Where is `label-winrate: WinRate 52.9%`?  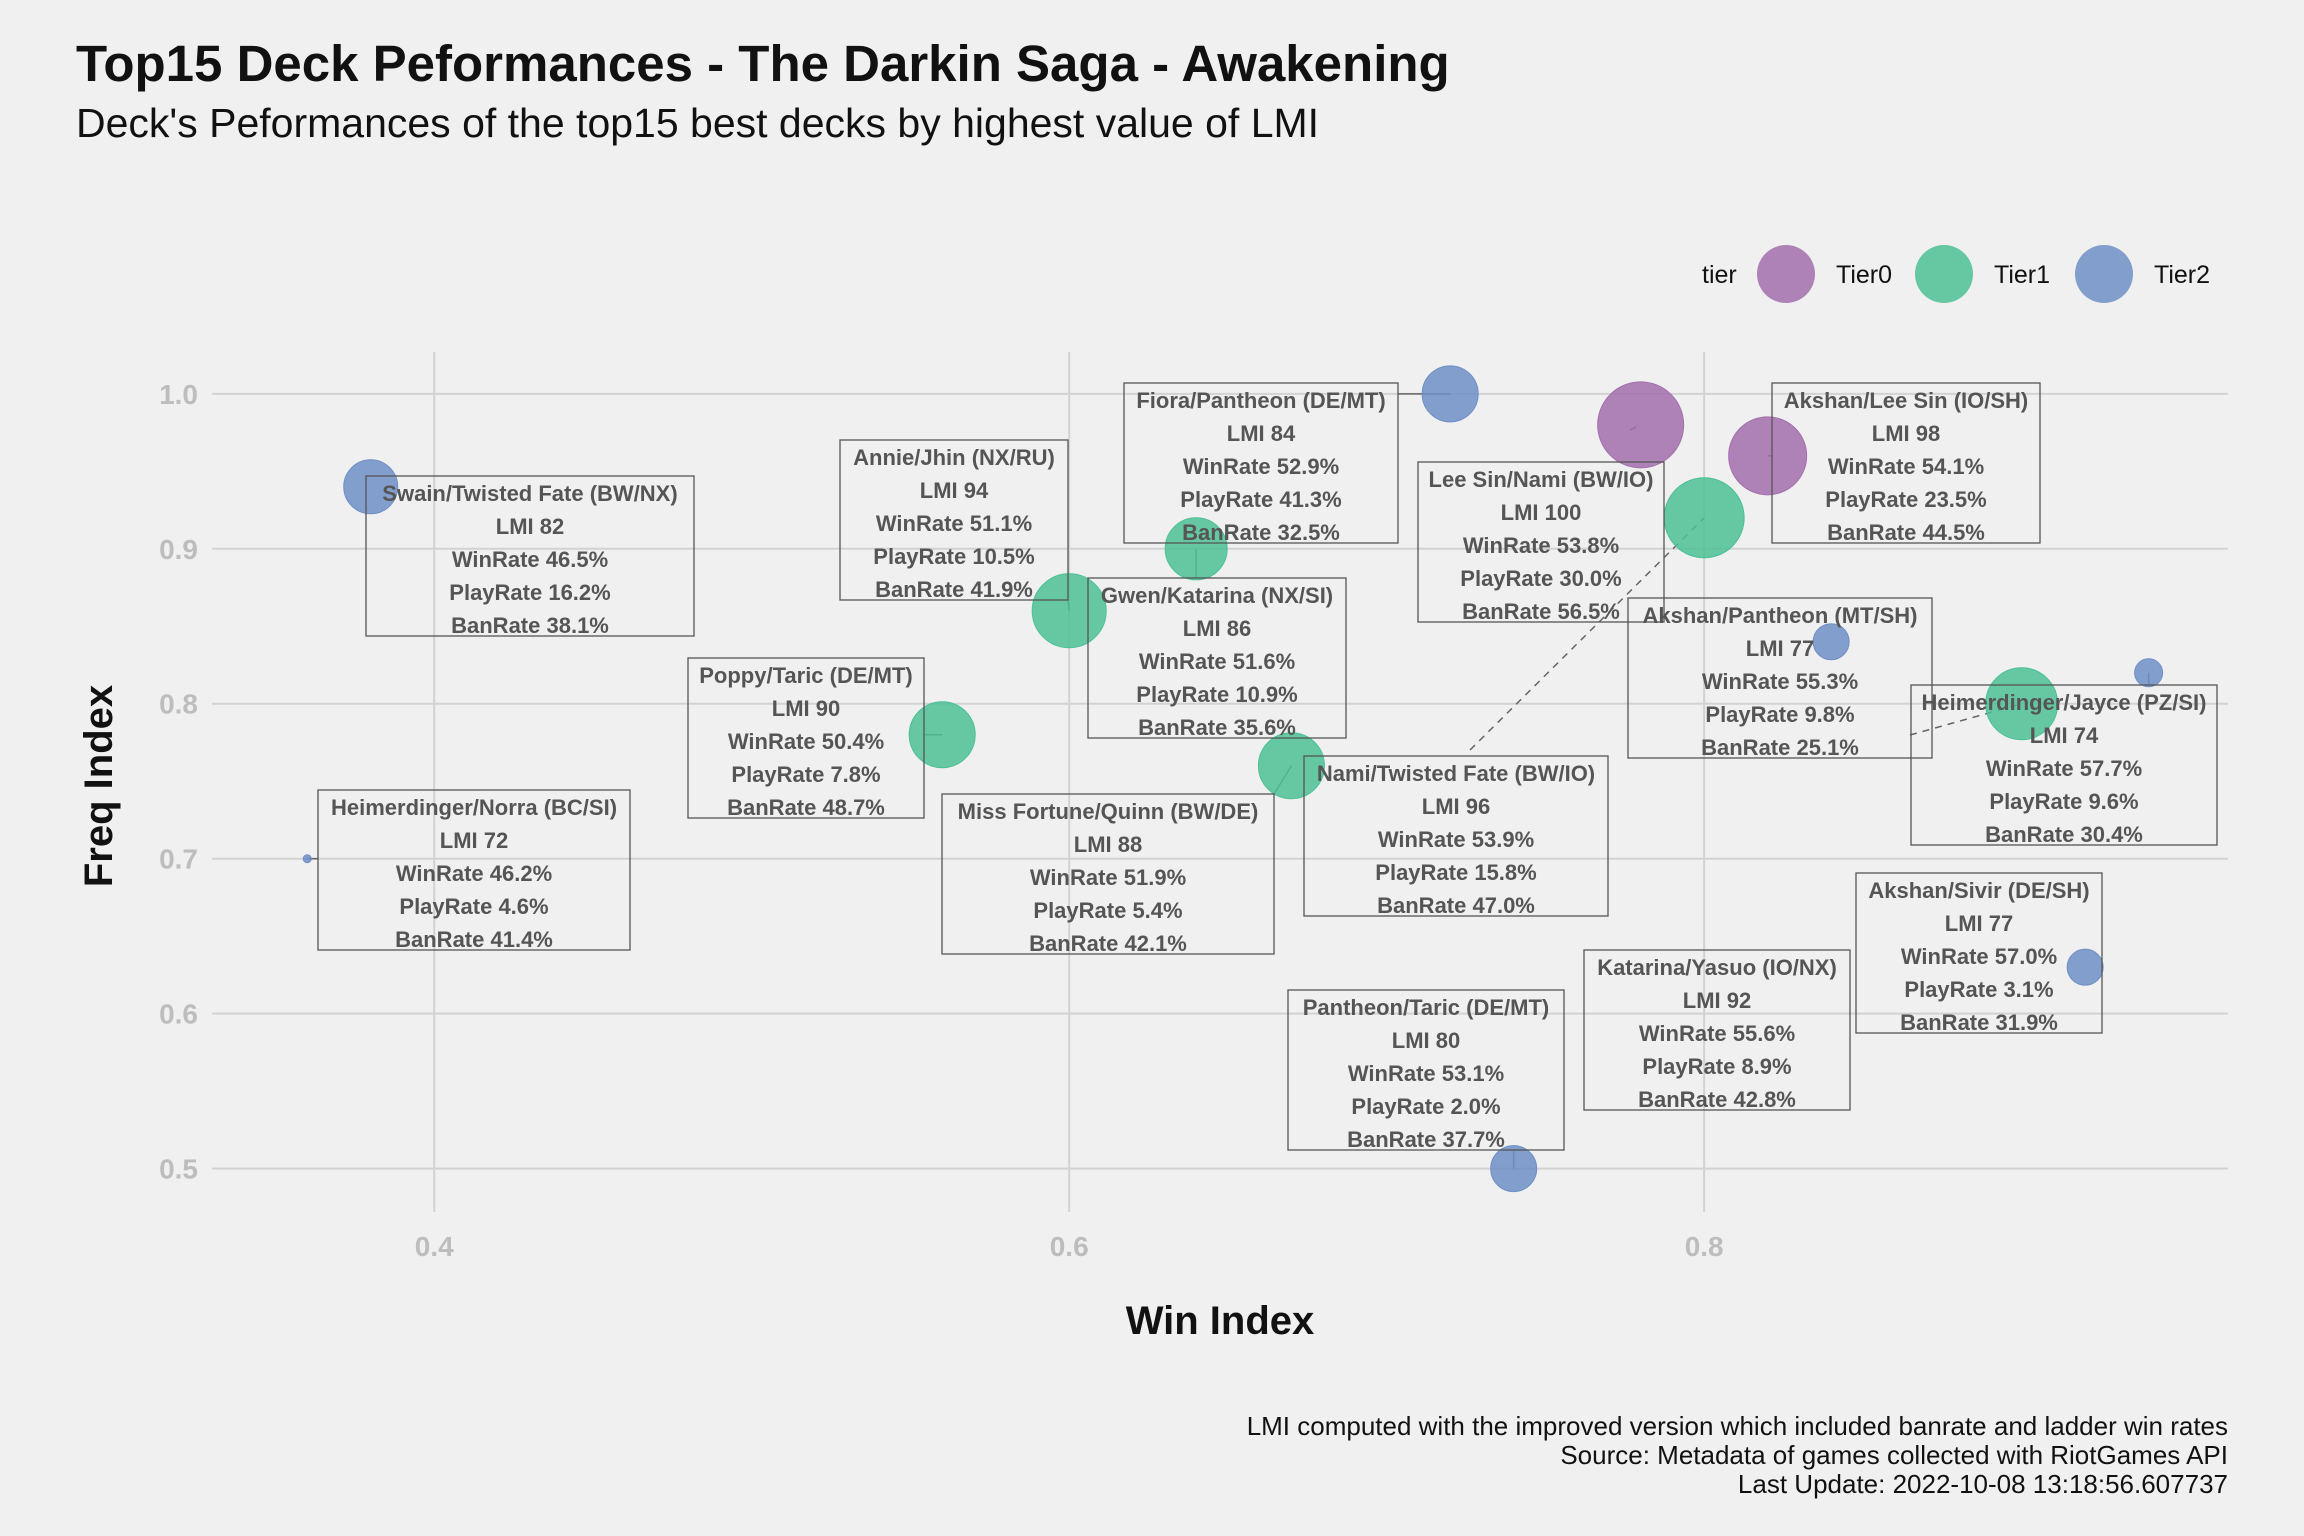
label-winrate: WinRate 52.9% is located at coordinates (1261, 466).